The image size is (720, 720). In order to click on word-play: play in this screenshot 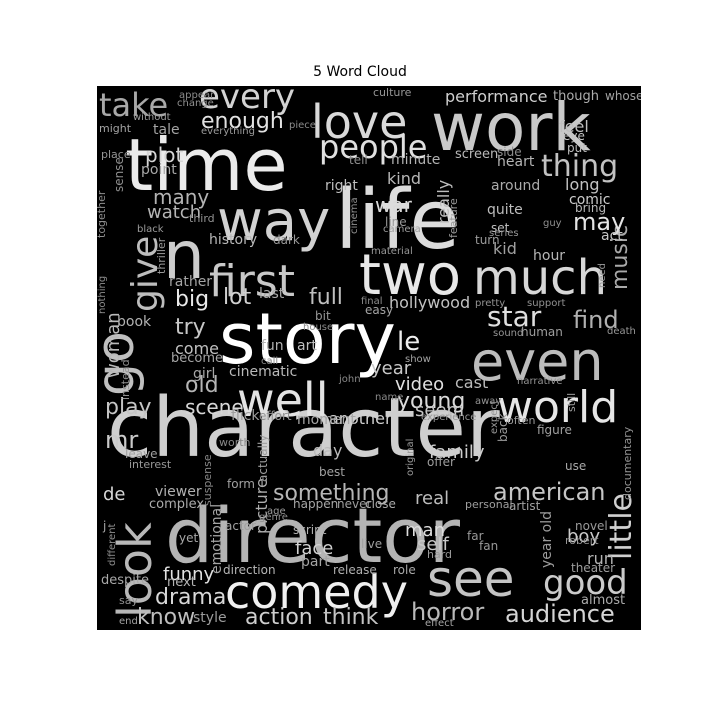, I will do `click(128, 407)`.